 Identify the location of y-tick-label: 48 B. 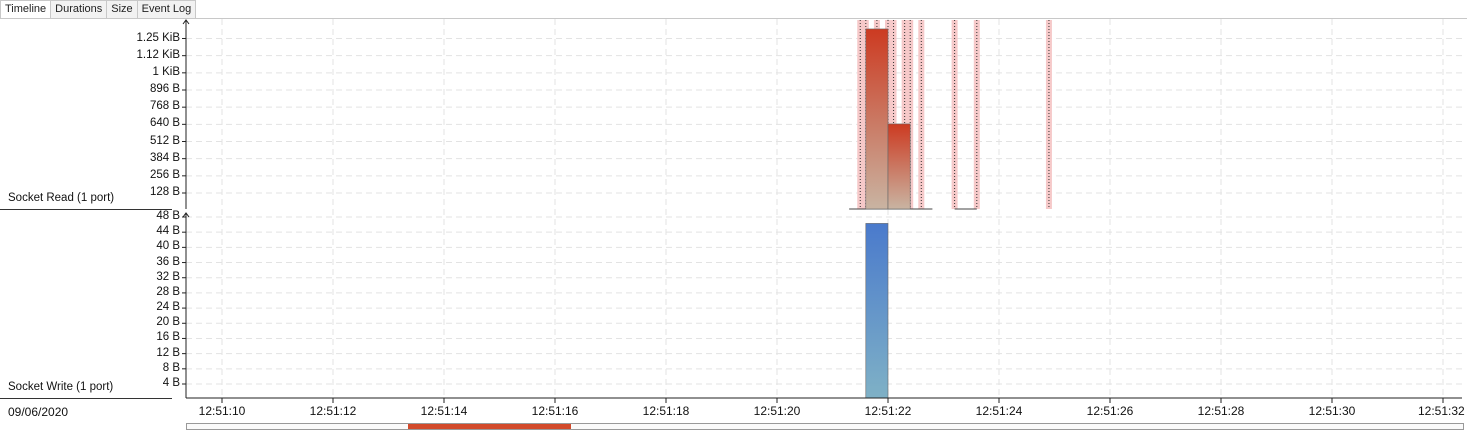
(168, 216).